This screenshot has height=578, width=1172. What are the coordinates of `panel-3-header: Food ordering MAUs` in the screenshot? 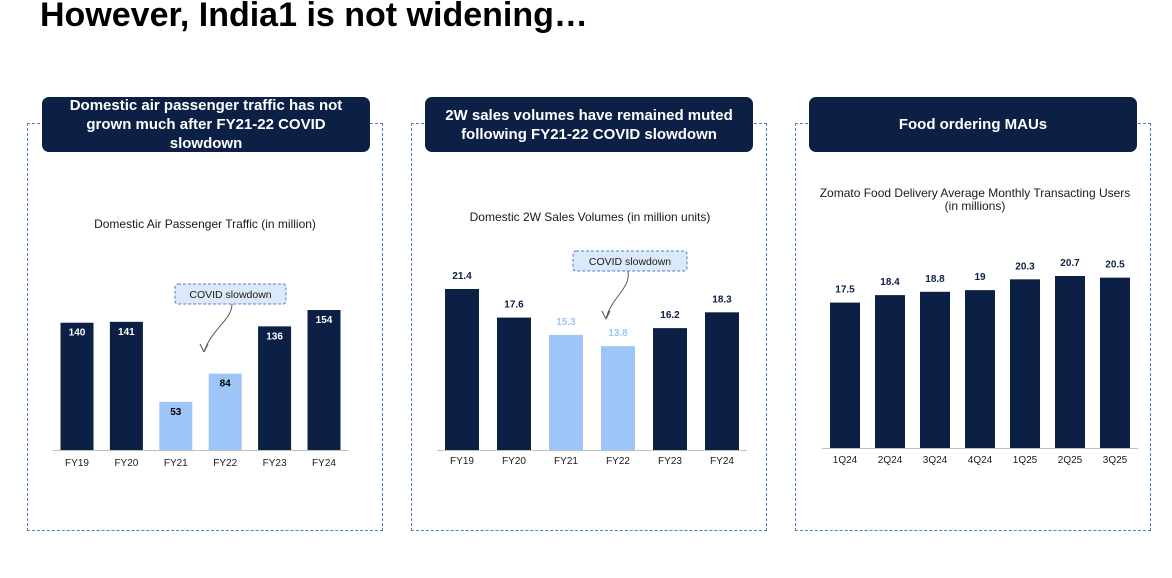 It's located at (973, 124).